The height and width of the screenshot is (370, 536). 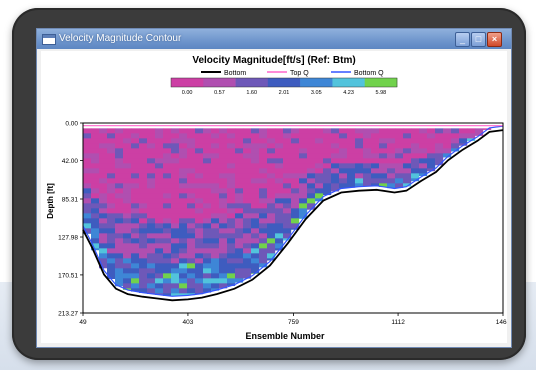 I want to click on x-tick-label: 49, so click(x=83, y=322).